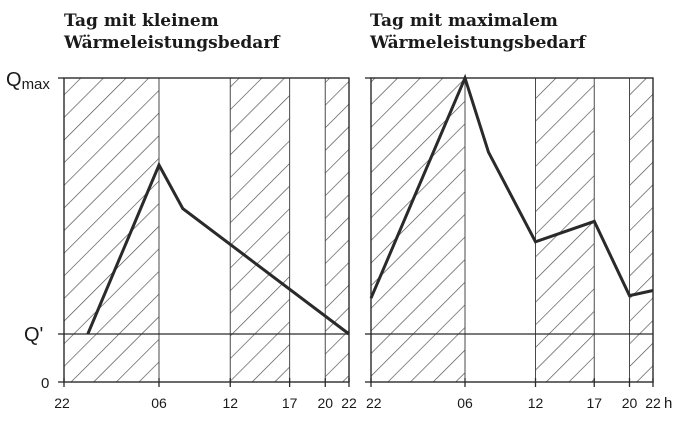  Describe the element at coordinates (464, 21) in the screenshot. I see `chart-title-right-line-1: Tag mit maximalem` at that location.